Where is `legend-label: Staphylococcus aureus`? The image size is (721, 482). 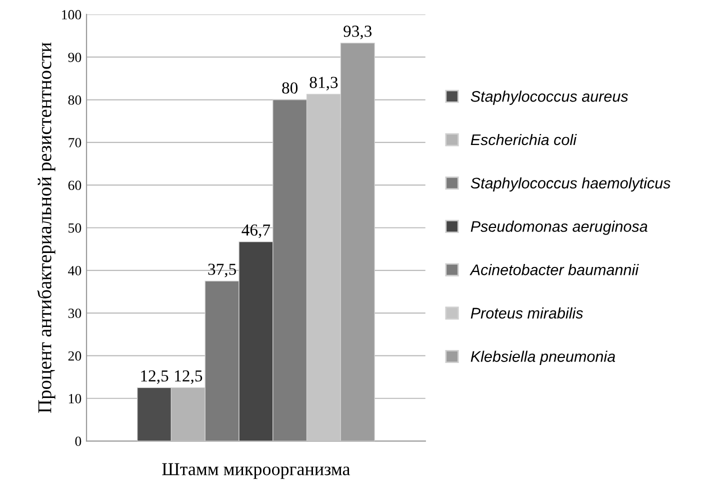
legend-label: Staphylococcus aureus is located at coordinates (549, 97).